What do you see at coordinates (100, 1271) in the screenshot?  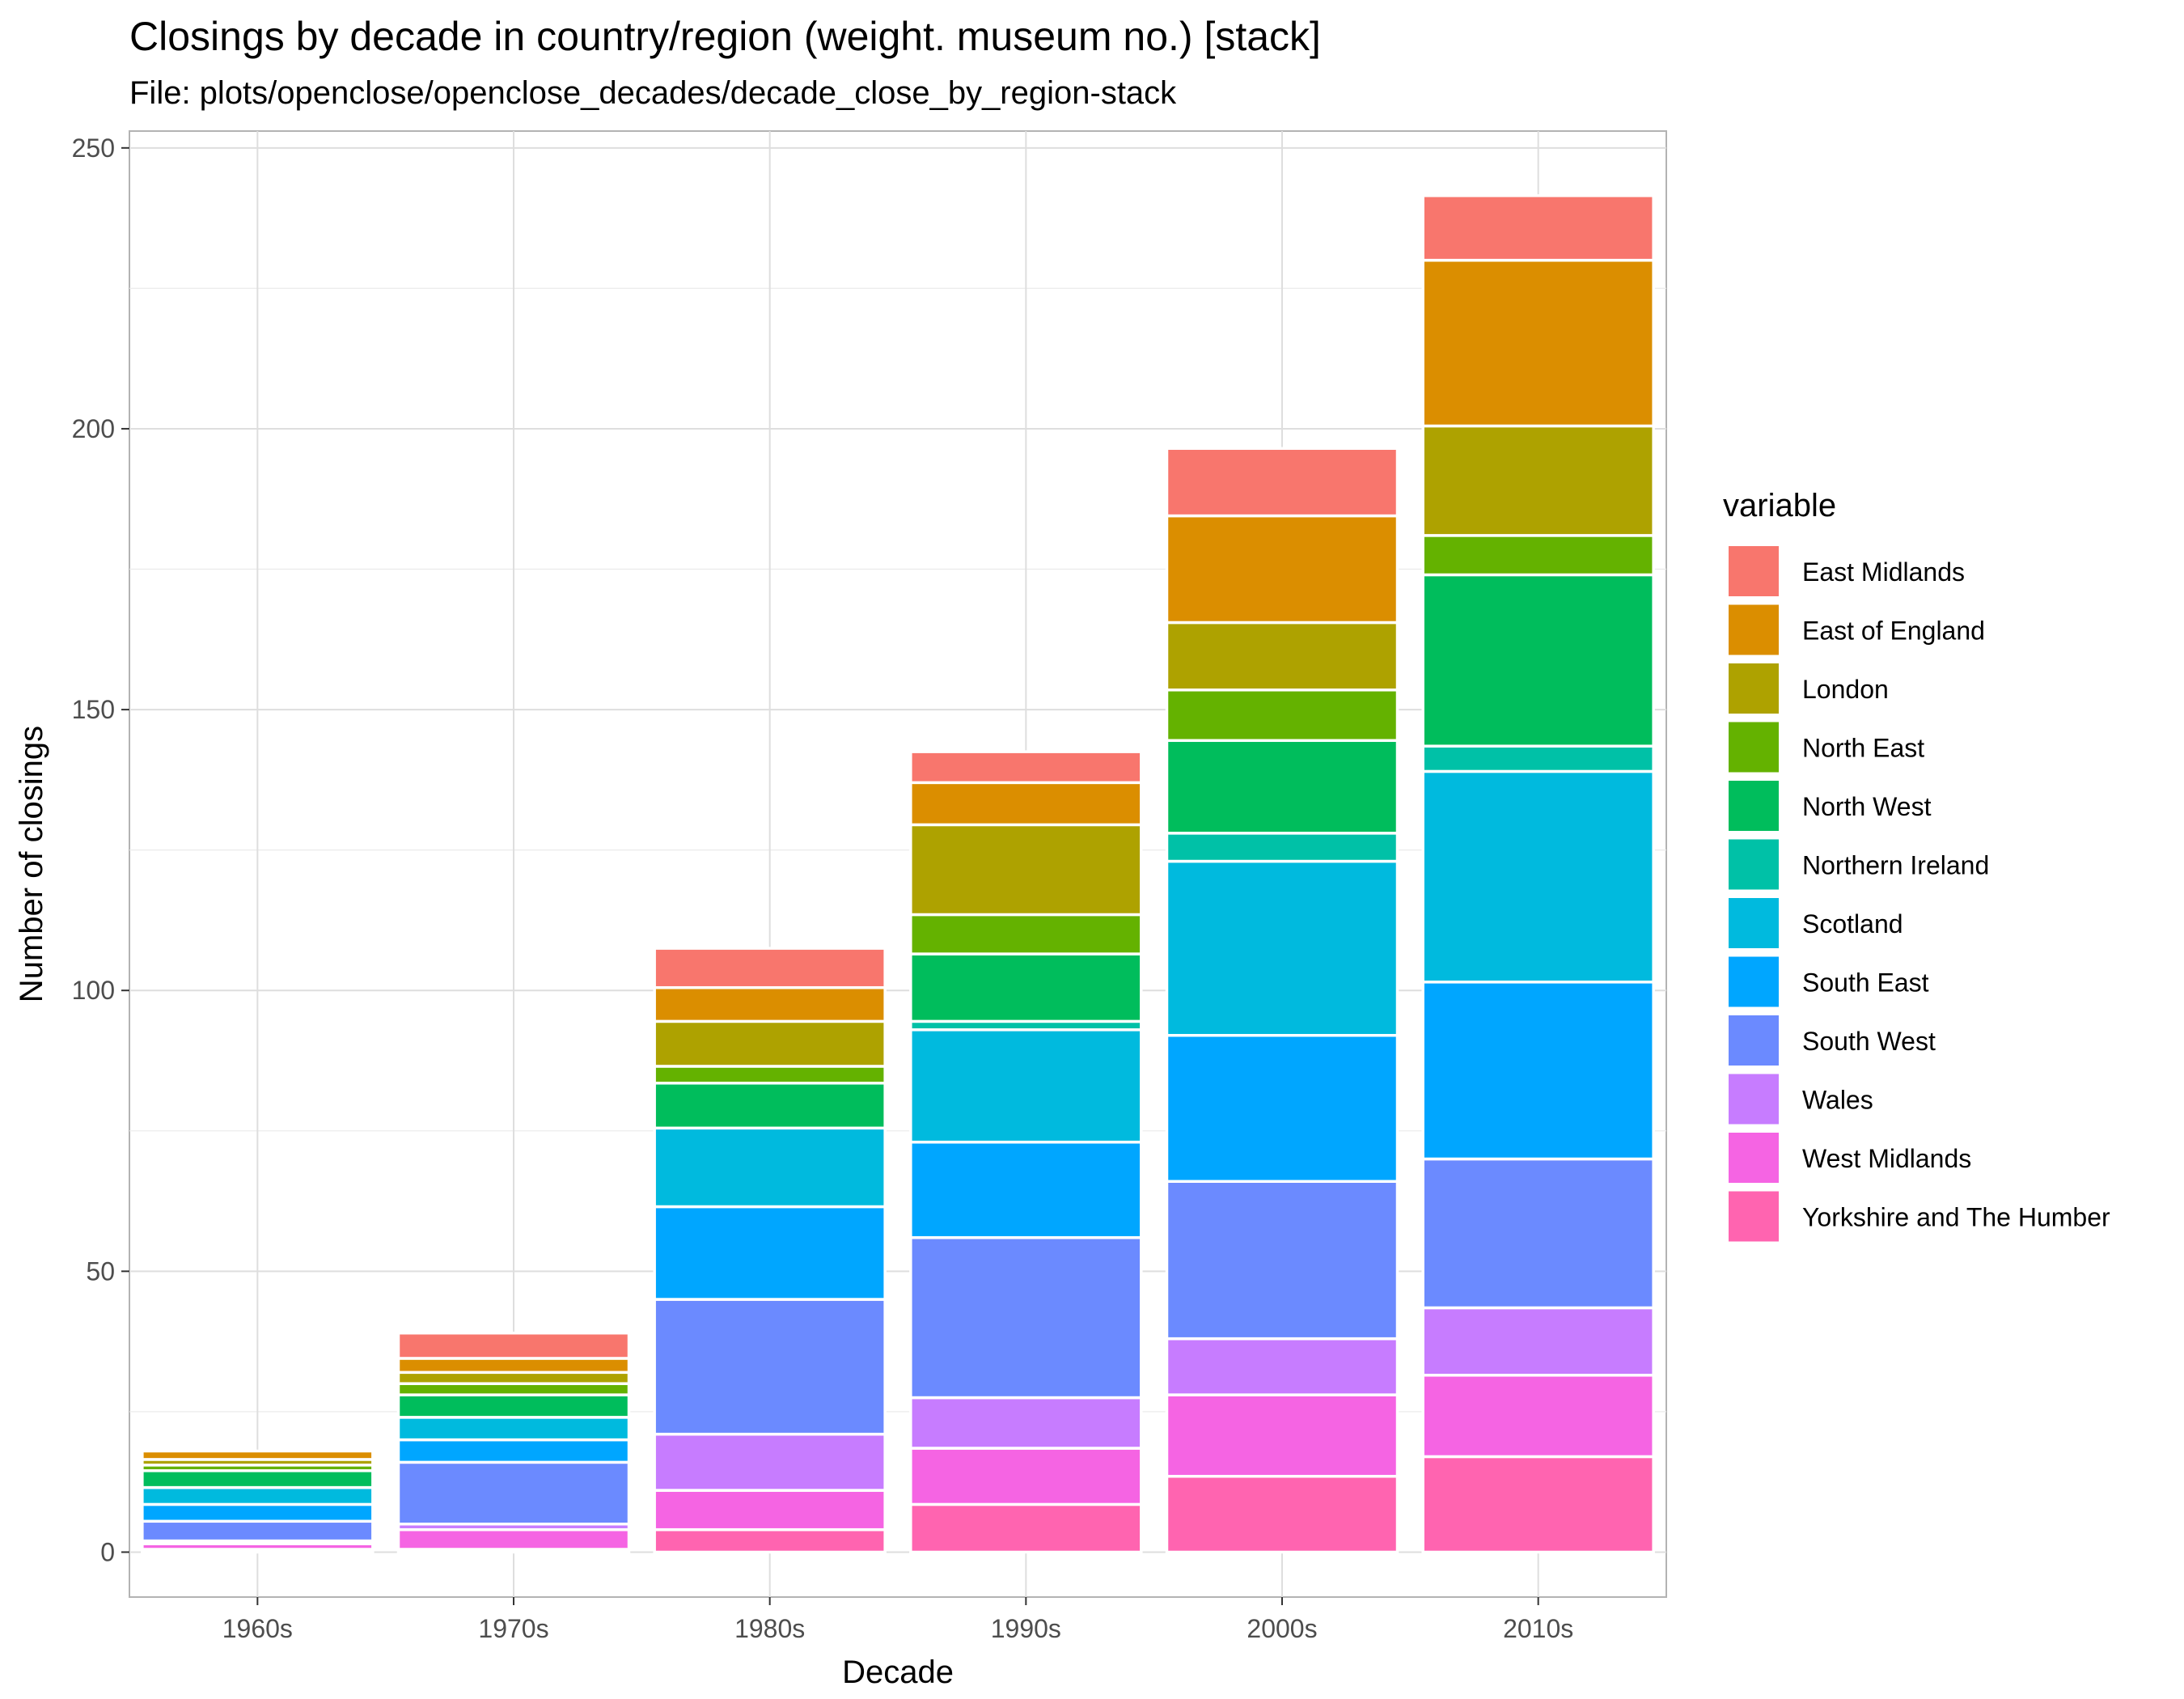 I see `y-tick-label: 50` at bounding box center [100, 1271].